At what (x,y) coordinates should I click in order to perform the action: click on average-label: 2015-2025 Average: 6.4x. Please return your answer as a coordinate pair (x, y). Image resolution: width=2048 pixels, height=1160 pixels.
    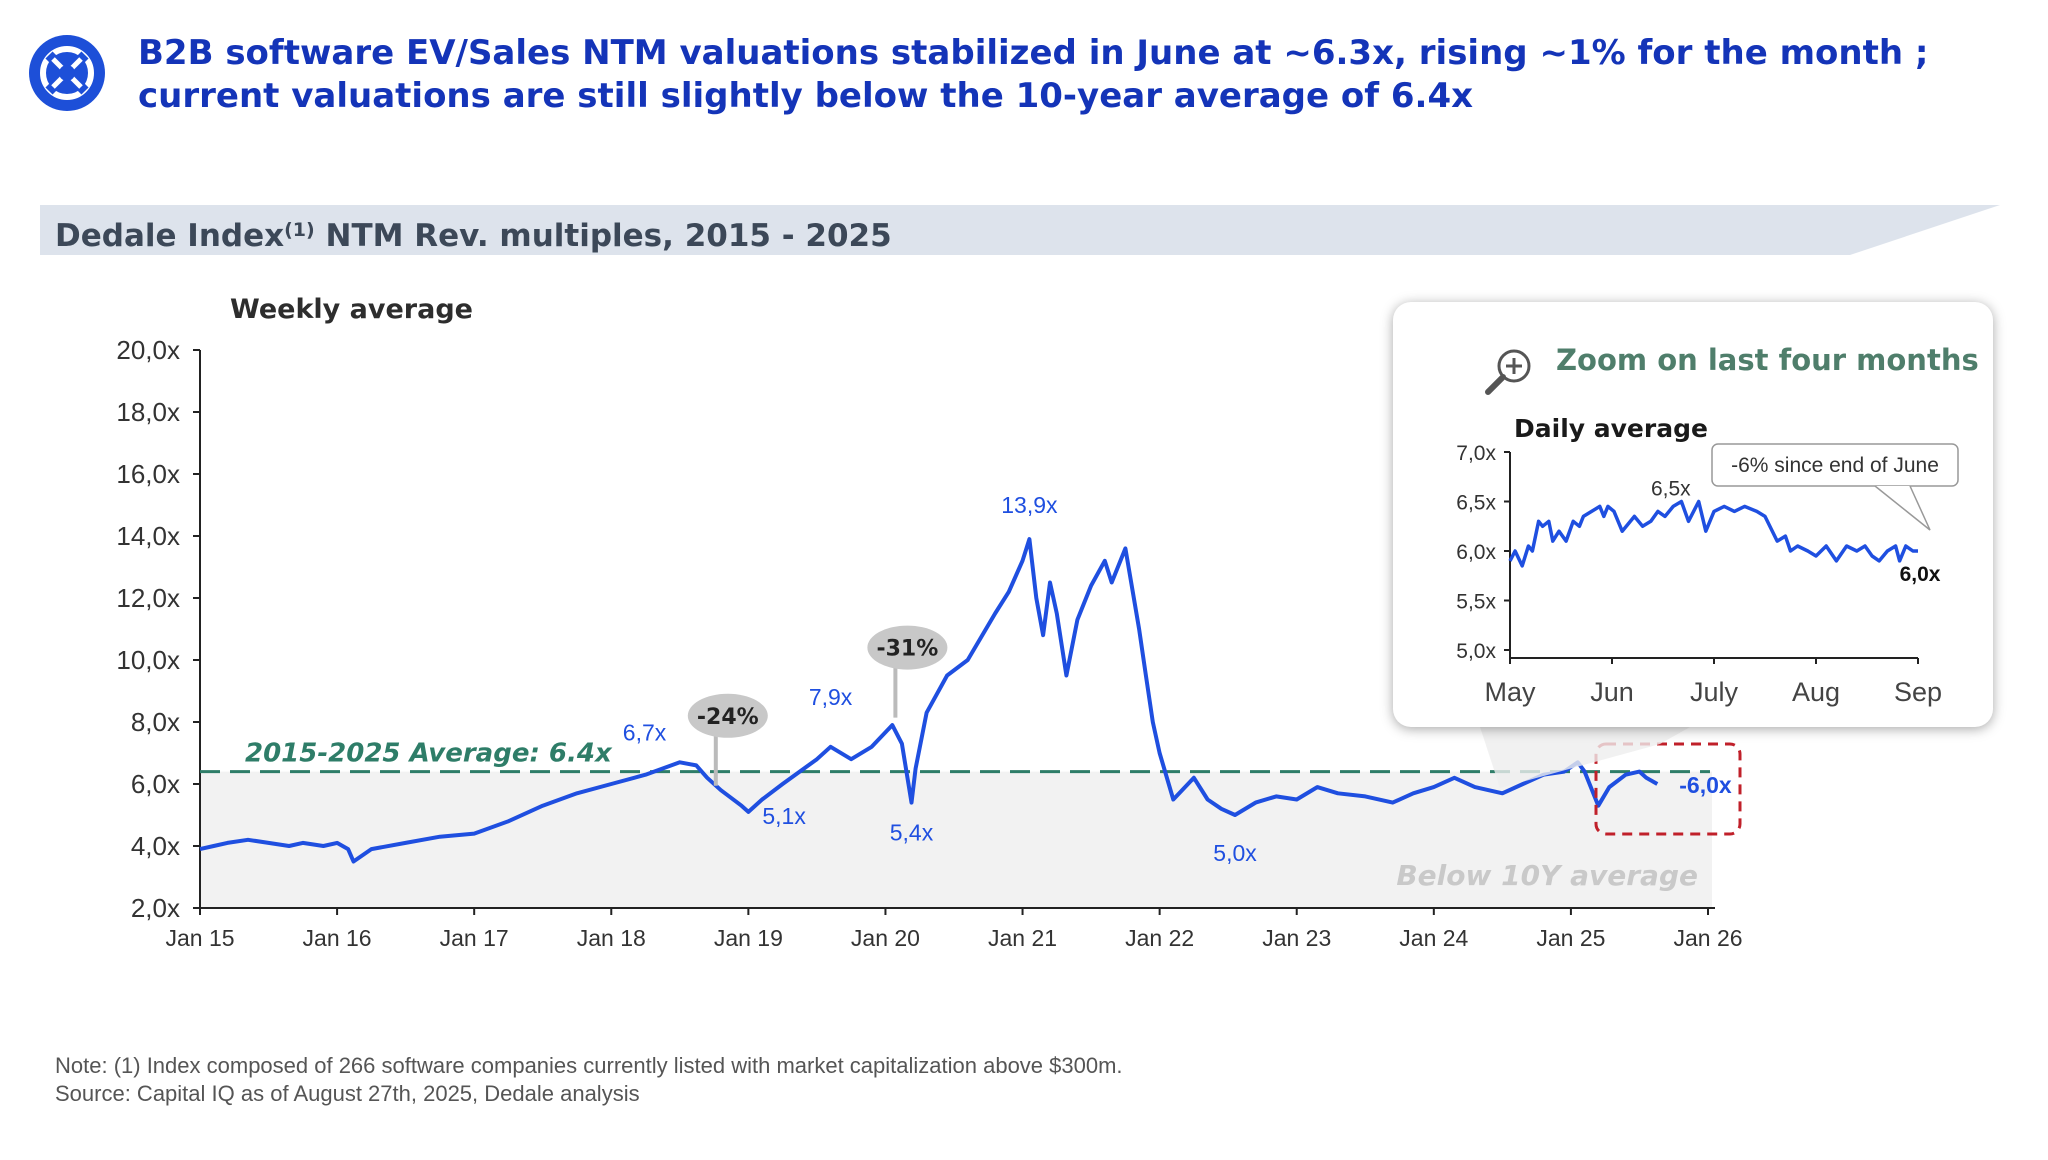
    Looking at the image, I should click on (429, 754).